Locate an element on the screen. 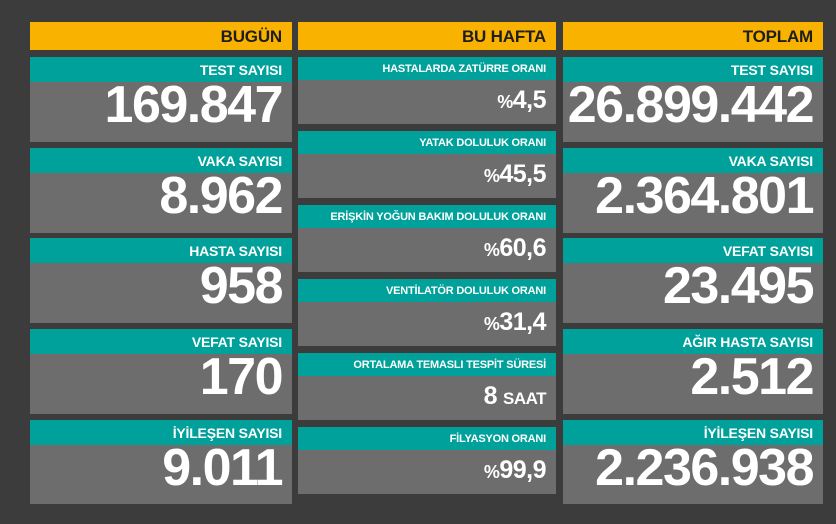  week-pneumonia-card: HASTALARDA ZATÜRRE ORANI %4,5 is located at coordinates (427, 90).